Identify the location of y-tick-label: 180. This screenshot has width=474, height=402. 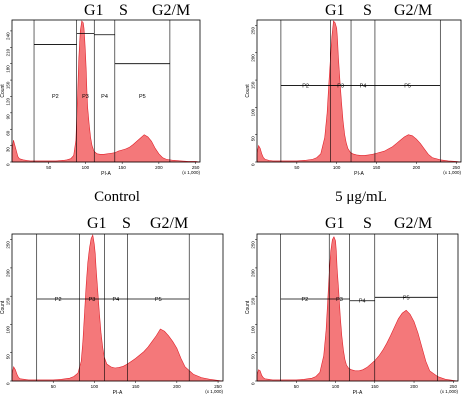
(8, 69).